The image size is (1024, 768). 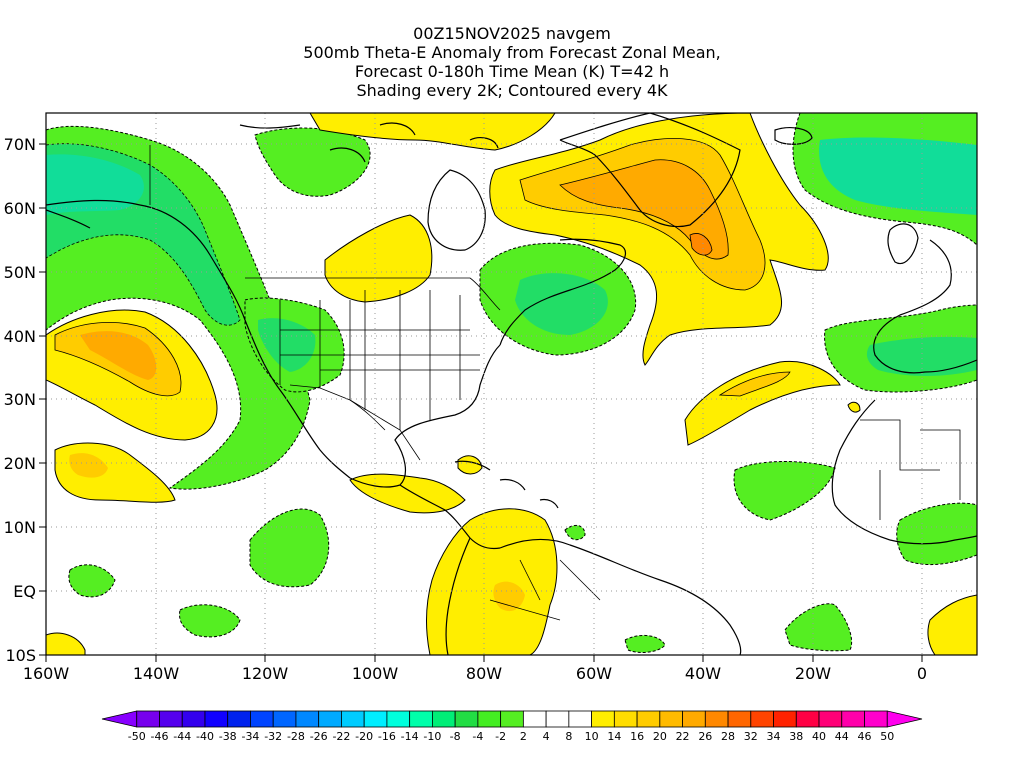 I want to click on shade-yellow-southatl-east, so click(x=952, y=624).